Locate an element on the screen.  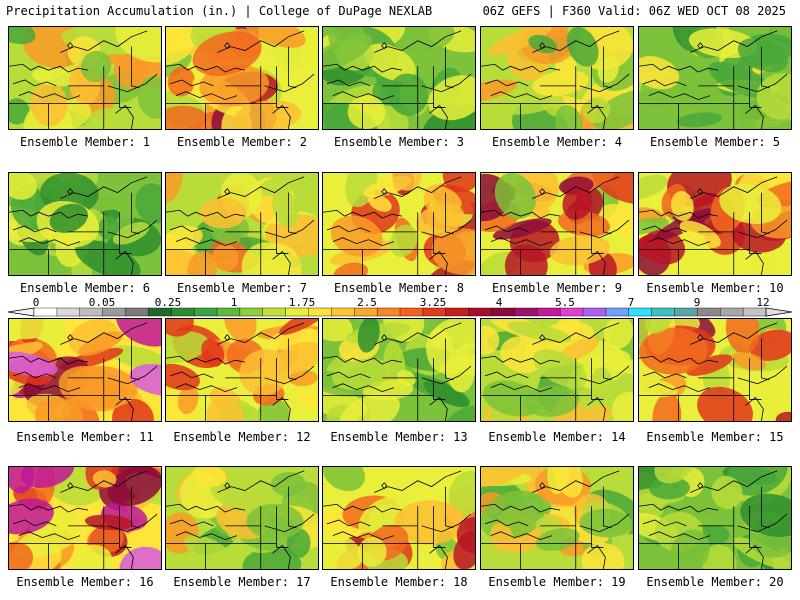
ensemble-member-label: Ensemble Member: 4 is located at coordinates (557, 142).